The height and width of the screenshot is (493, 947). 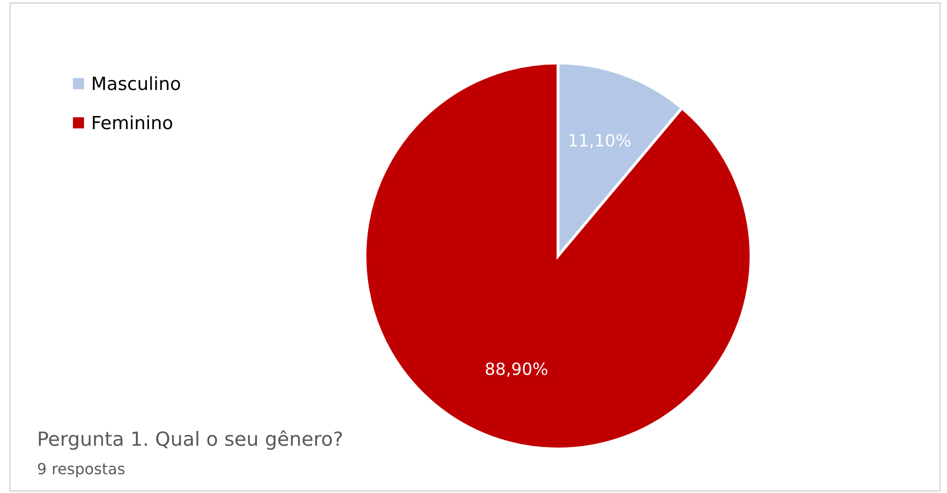 I want to click on data-label: 11,10%, so click(x=600, y=141).